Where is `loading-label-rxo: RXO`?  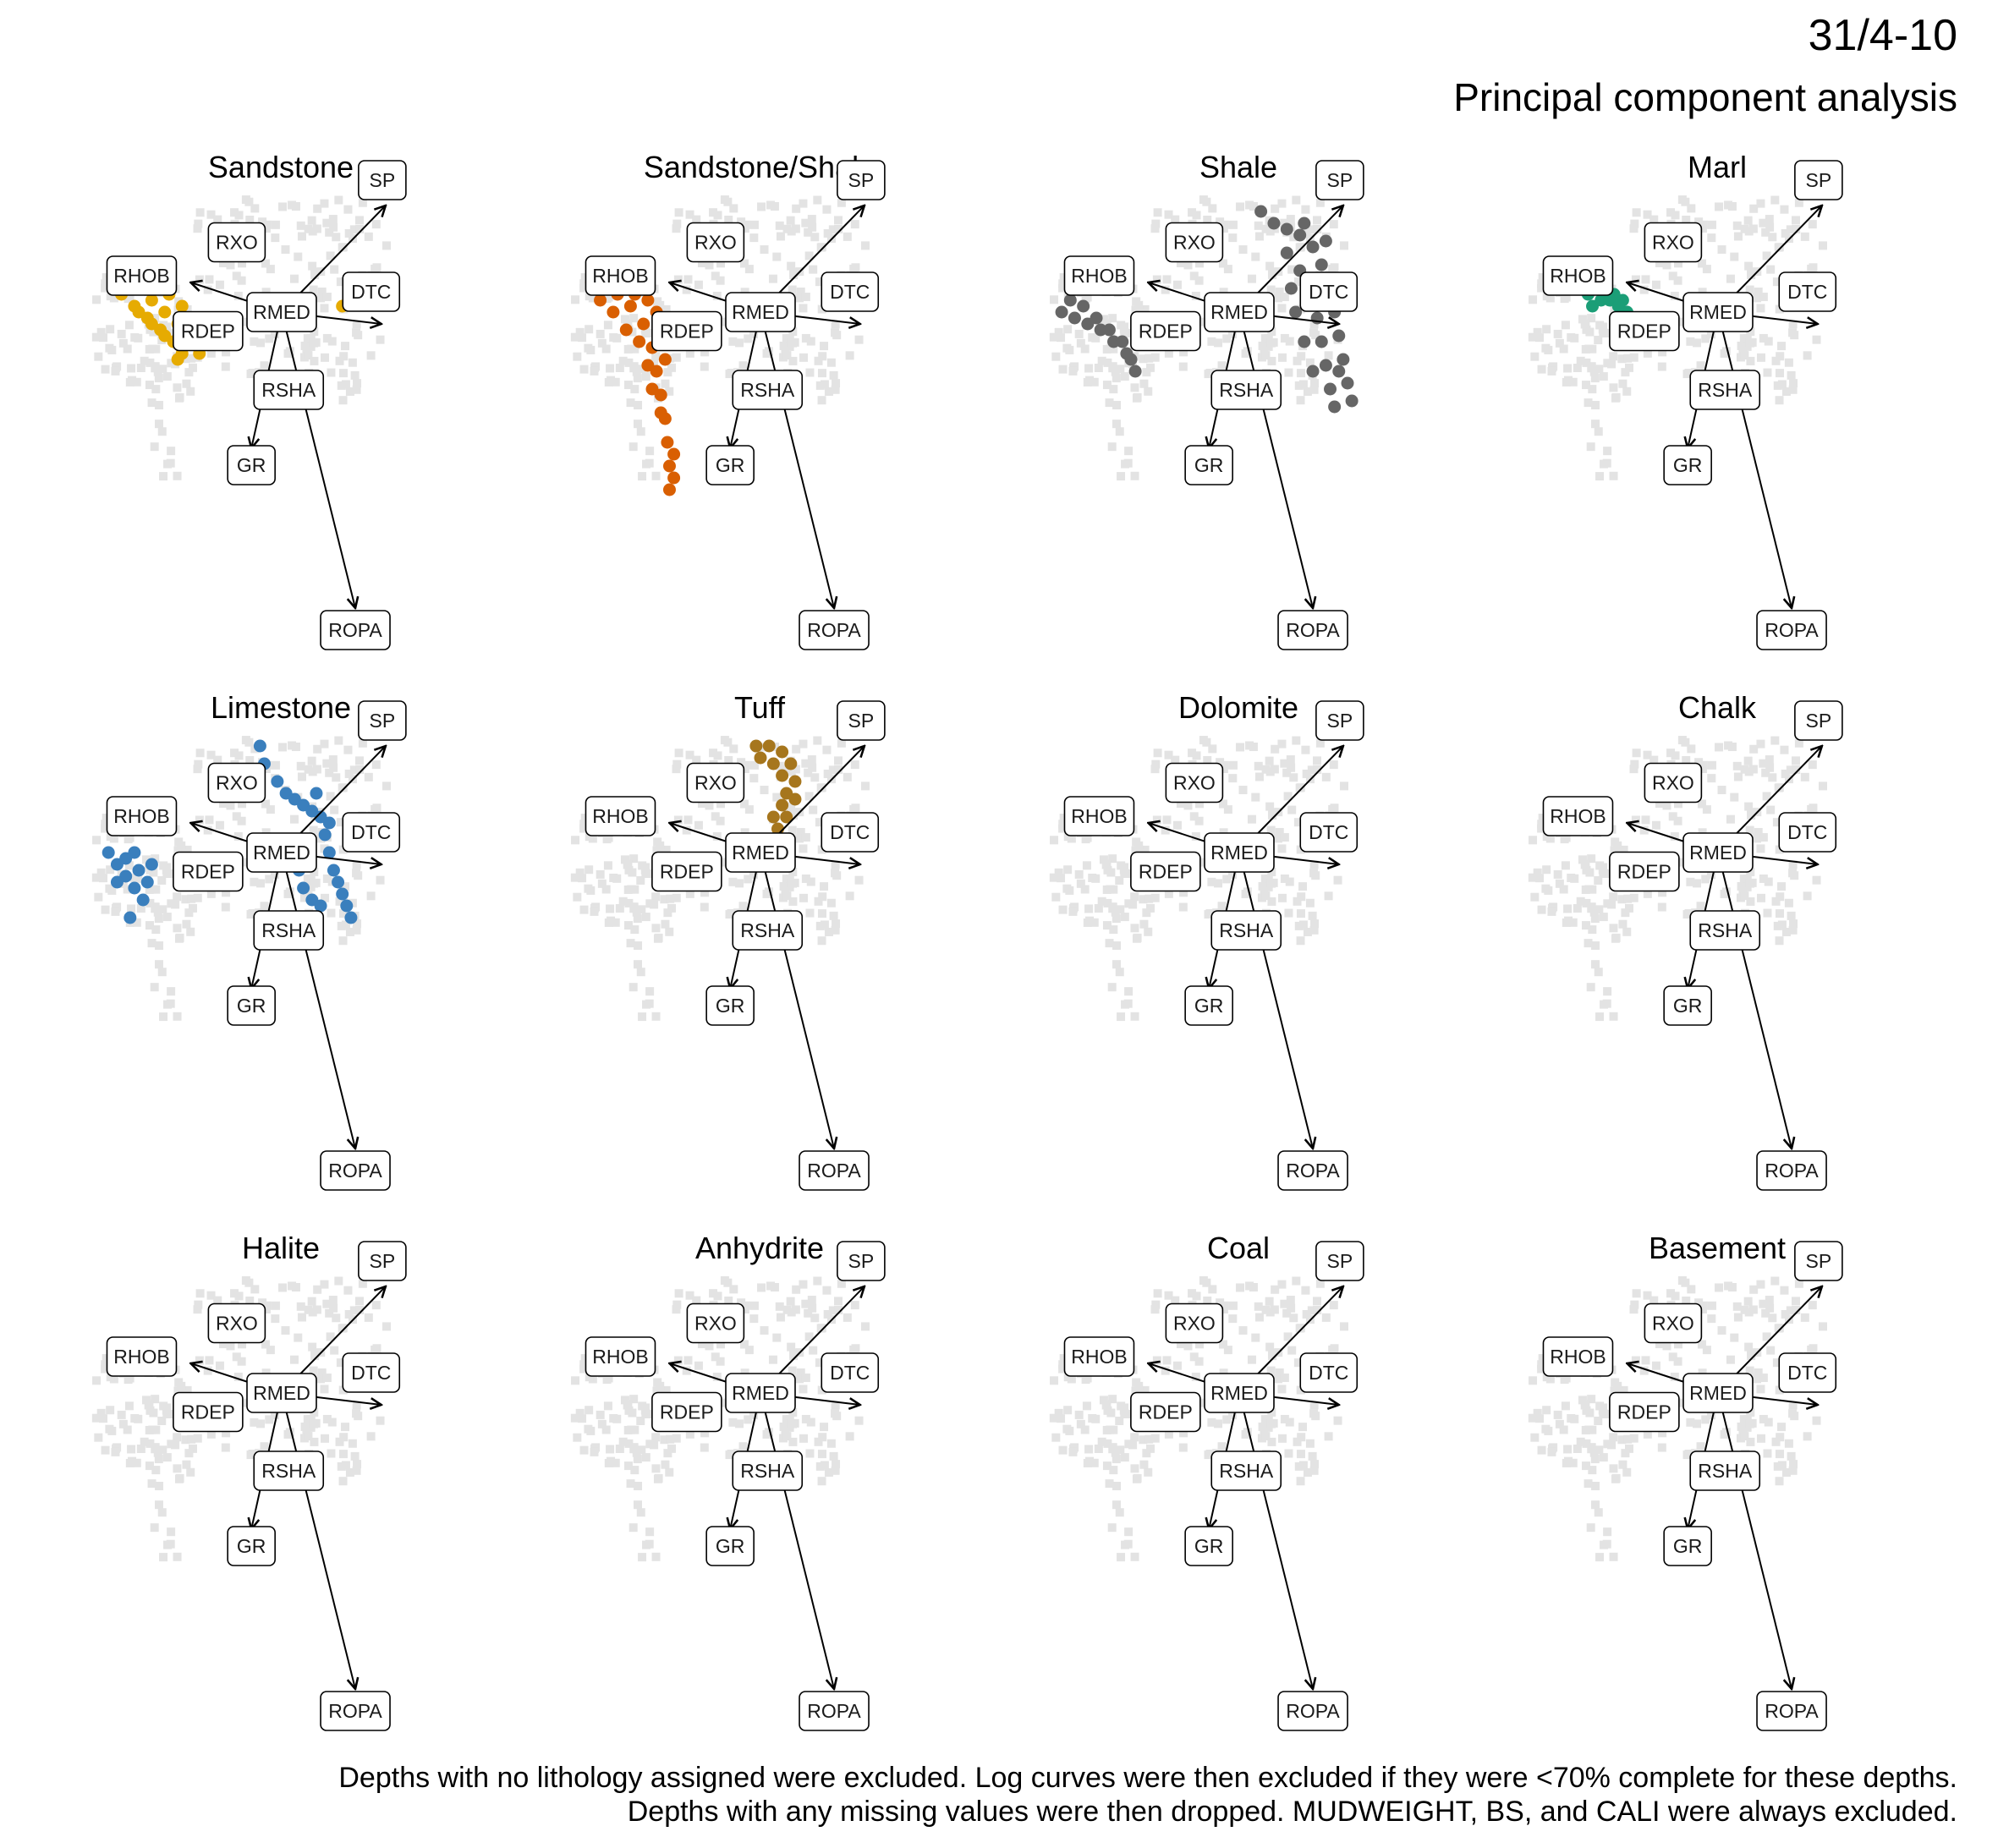 loading-label-rxo: RXO is located at coordinates (1673, 242).